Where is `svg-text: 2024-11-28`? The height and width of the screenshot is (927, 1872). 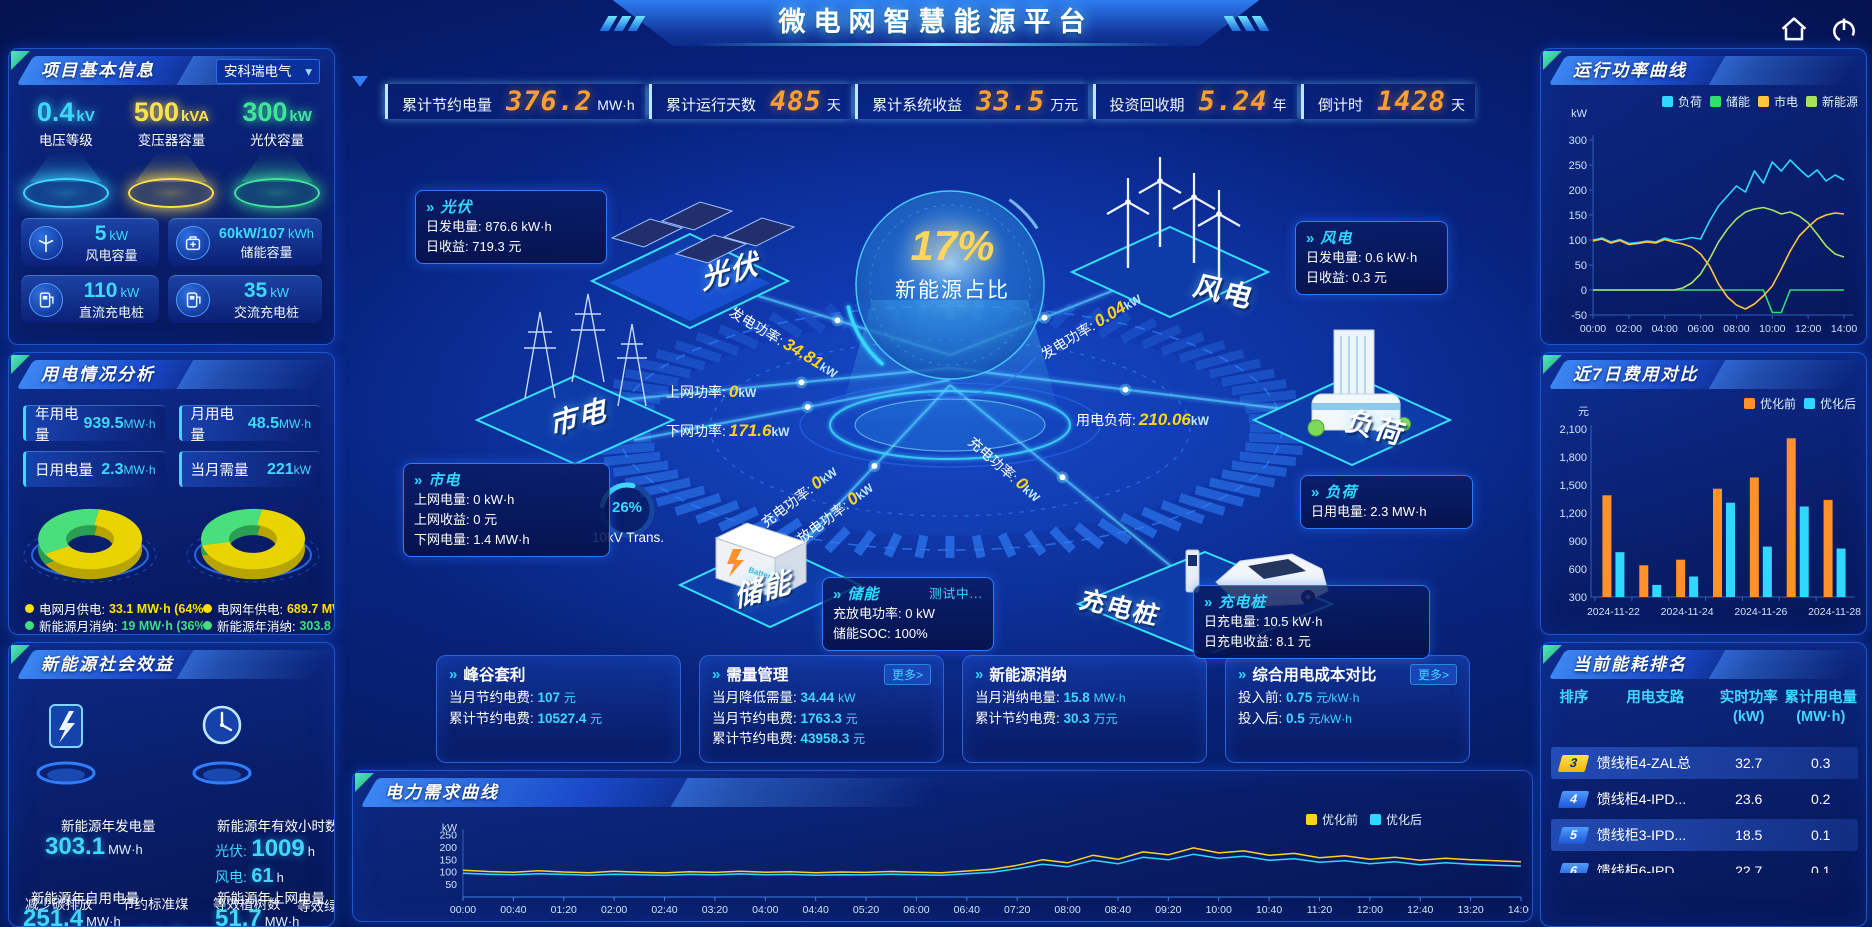
svg-text: 2024-11-28 is located at coordinates (1834, 612).